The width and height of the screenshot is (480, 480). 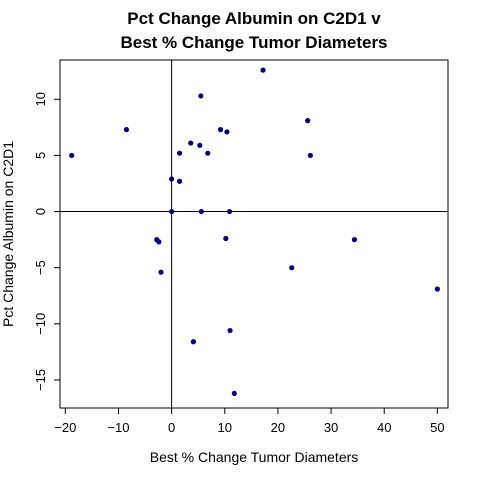 I want to click on x-axis: −20 −10 0 10 20 30 40 50, so click(x=249, y=421).